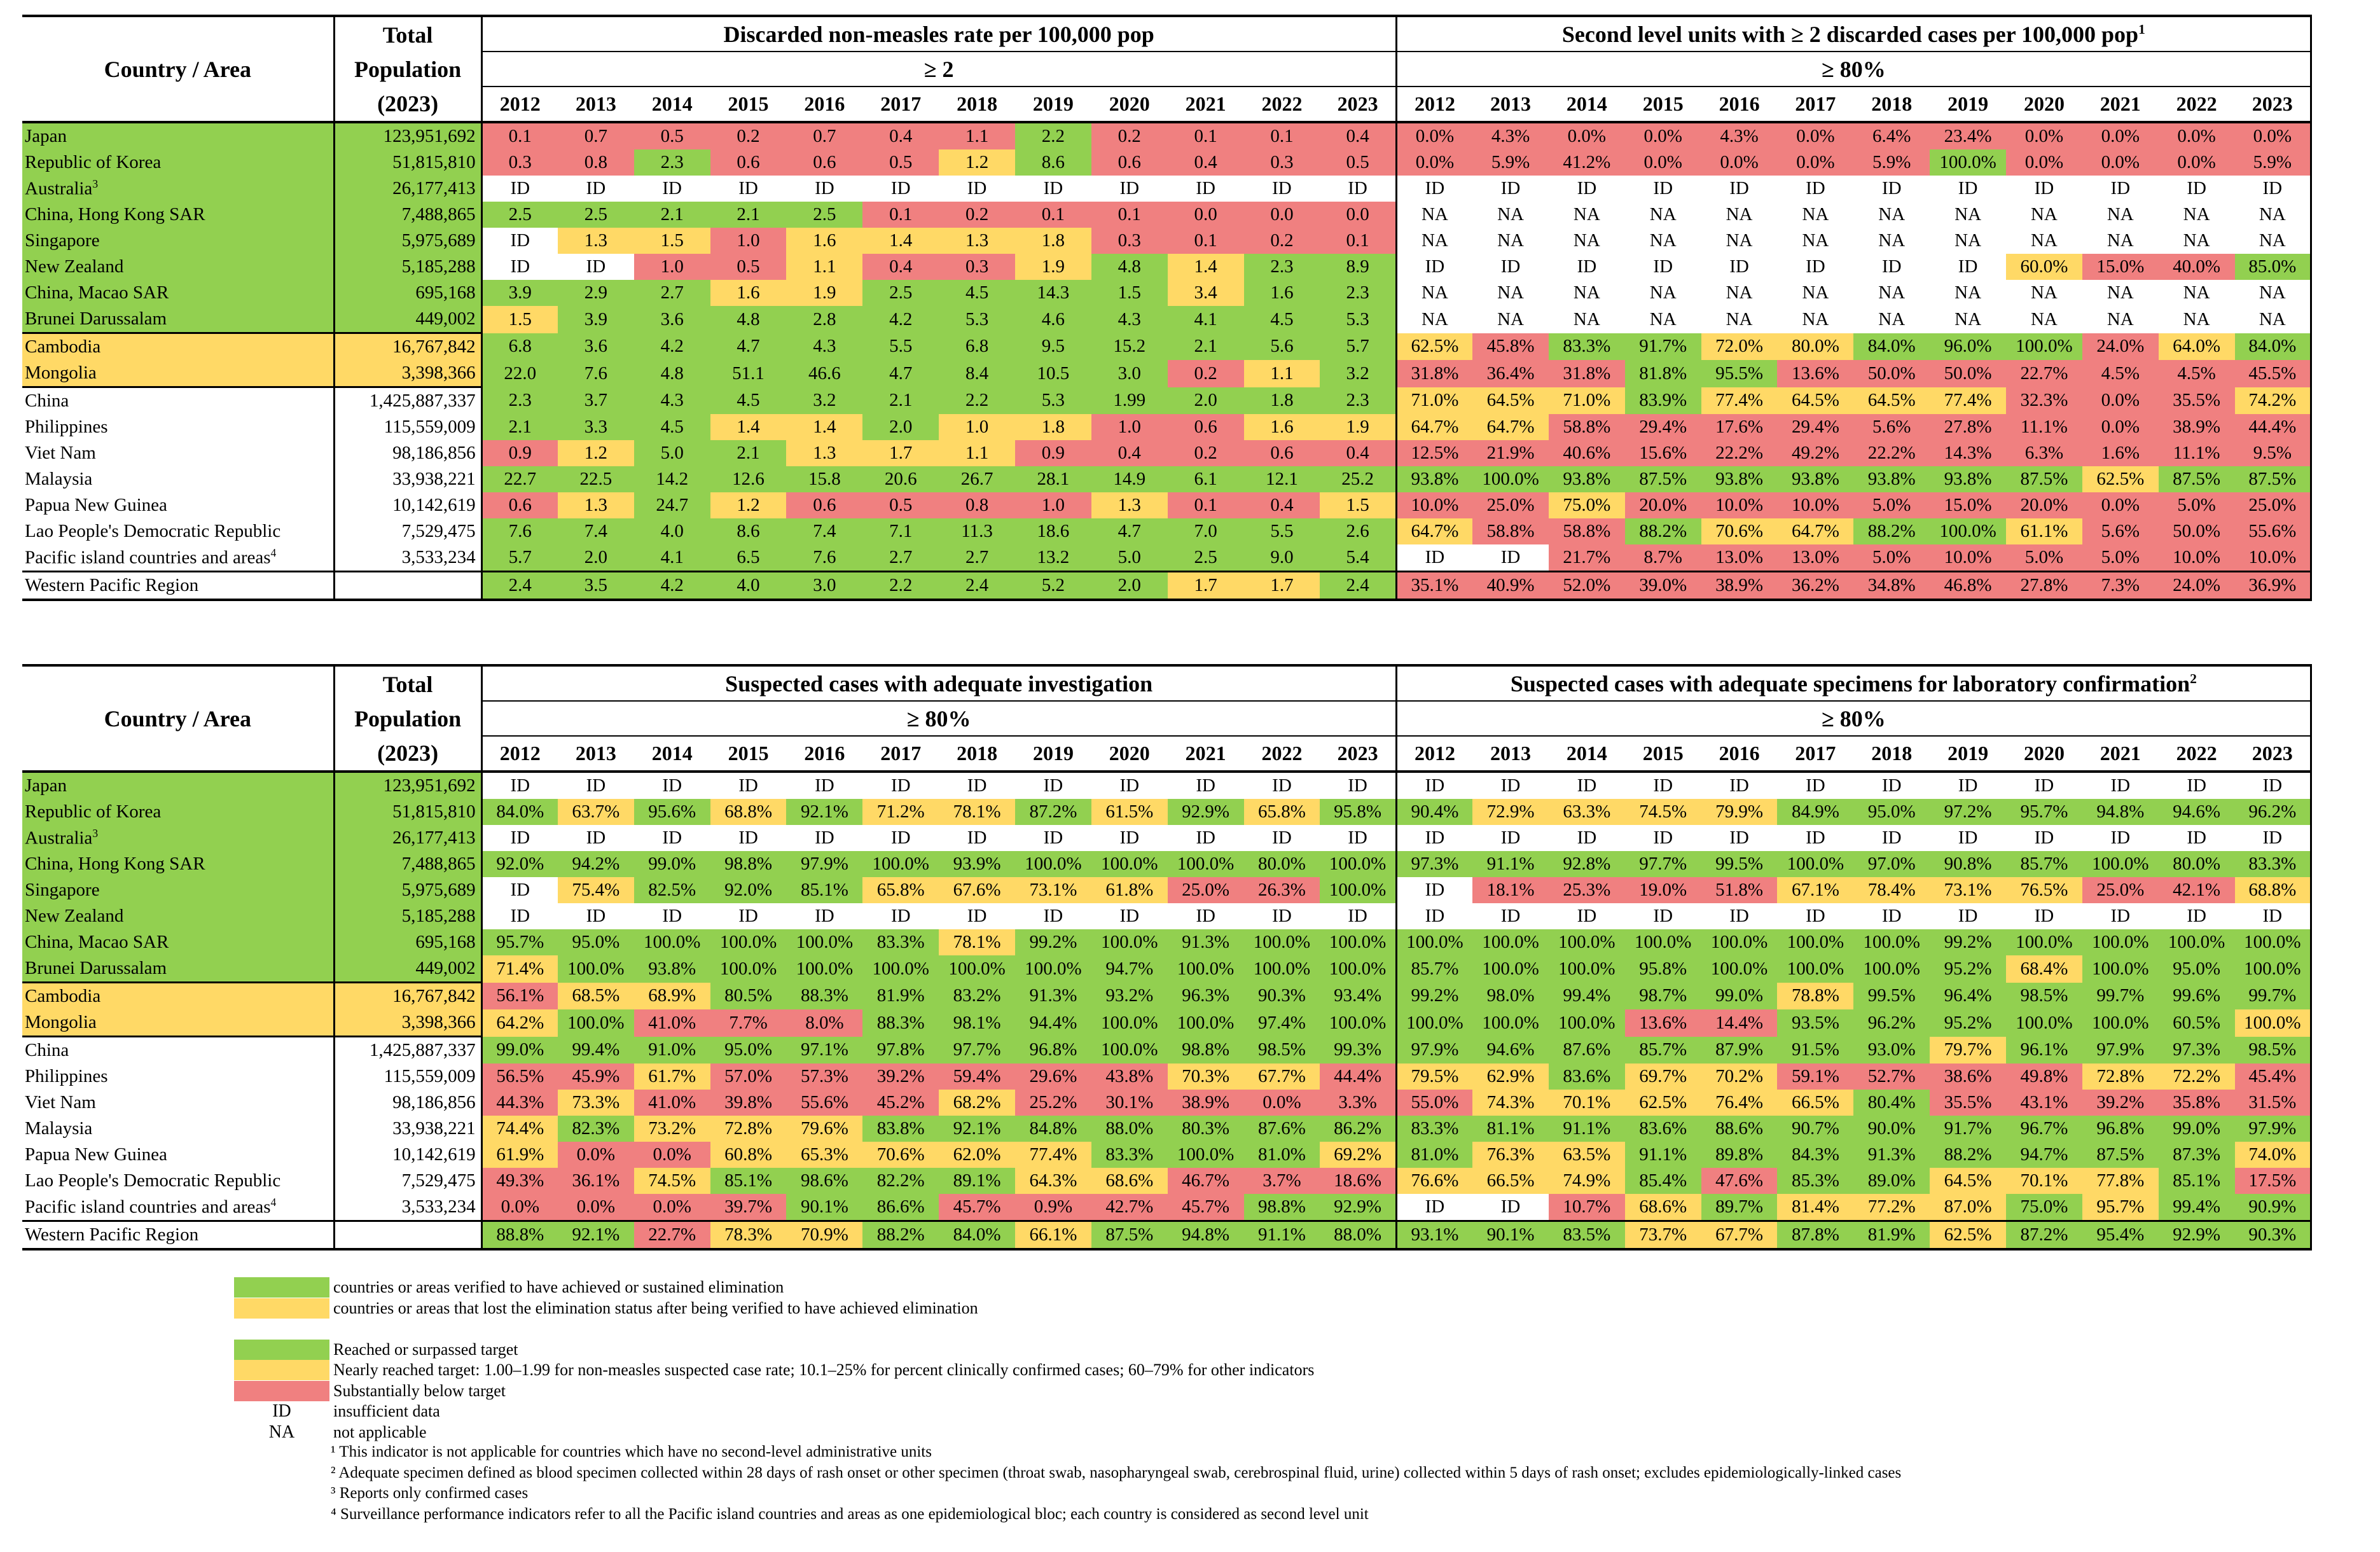 Image resolution: width=2380 pixels, height=1552 pixels. I want to click on year-header: 2013, so click(595, 105).